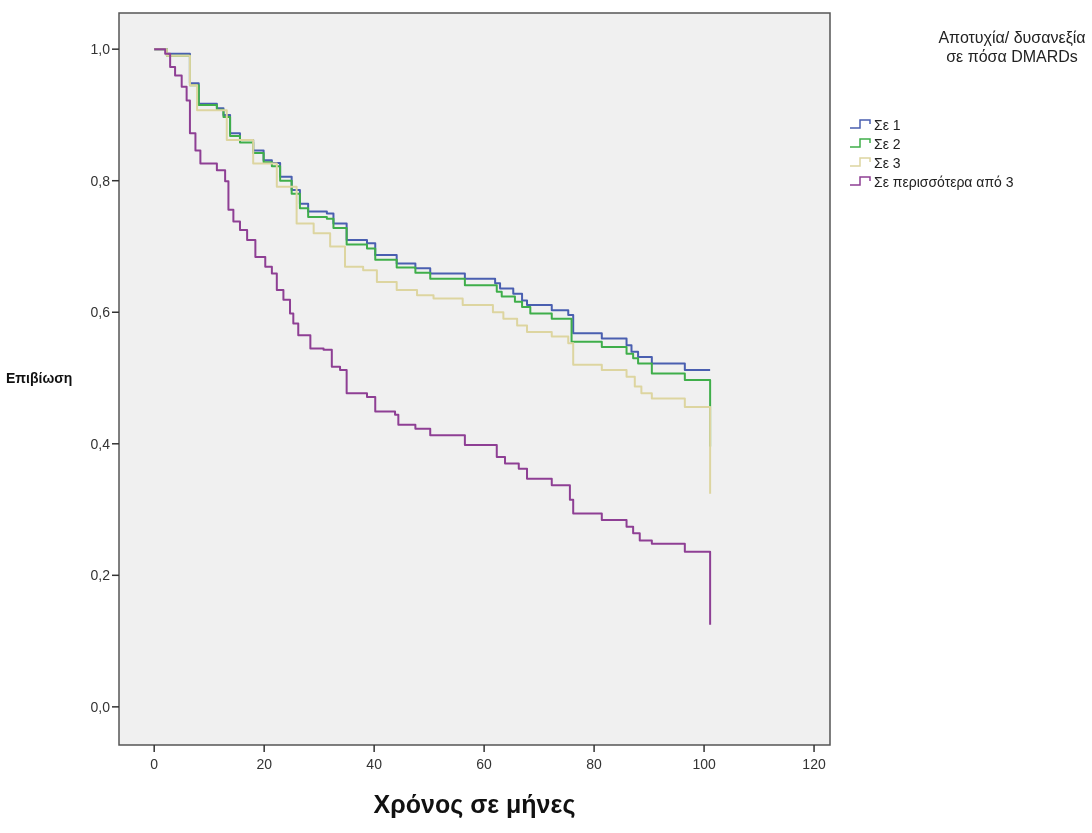  What do you see at coordinates (39, 378) in the screenshot?
I see `y-axis-title: Επιβίωση` at bounding box center [39, 378].